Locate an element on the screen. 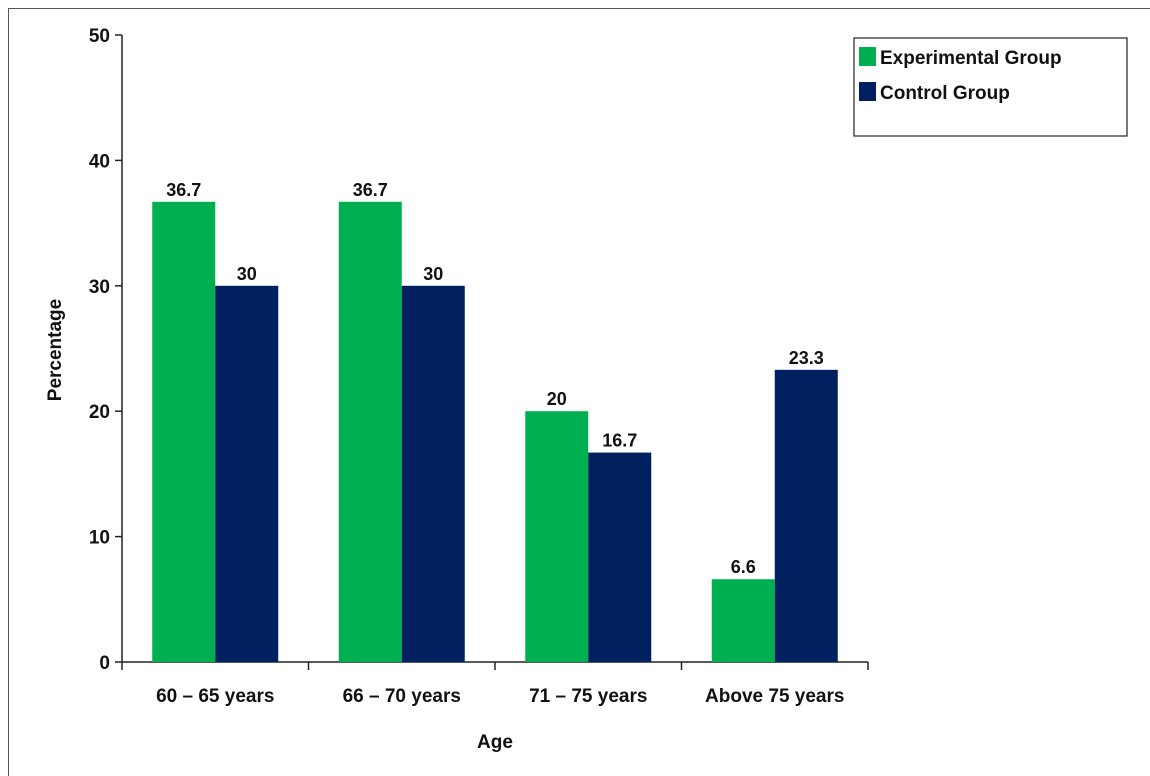 The height and width of the screenshot is (776, 1150). legend-label: Experimental Group is located at coordinates (971, 58).